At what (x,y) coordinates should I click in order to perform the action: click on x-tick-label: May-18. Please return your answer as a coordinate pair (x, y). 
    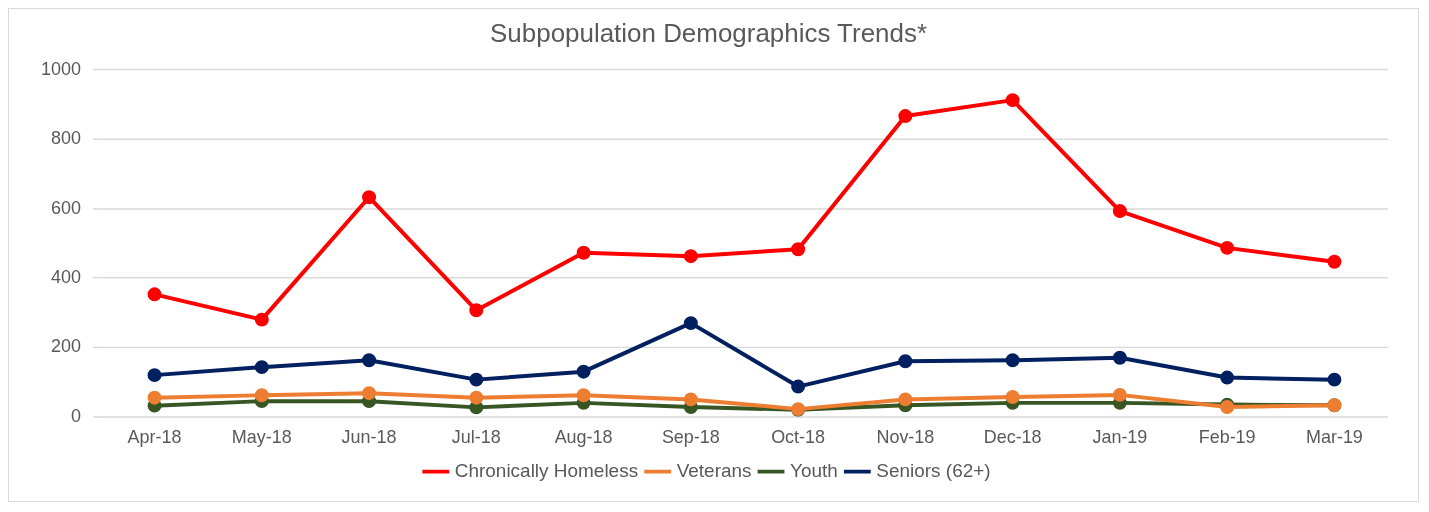
    Looking at the image, I should click on (261, 437).